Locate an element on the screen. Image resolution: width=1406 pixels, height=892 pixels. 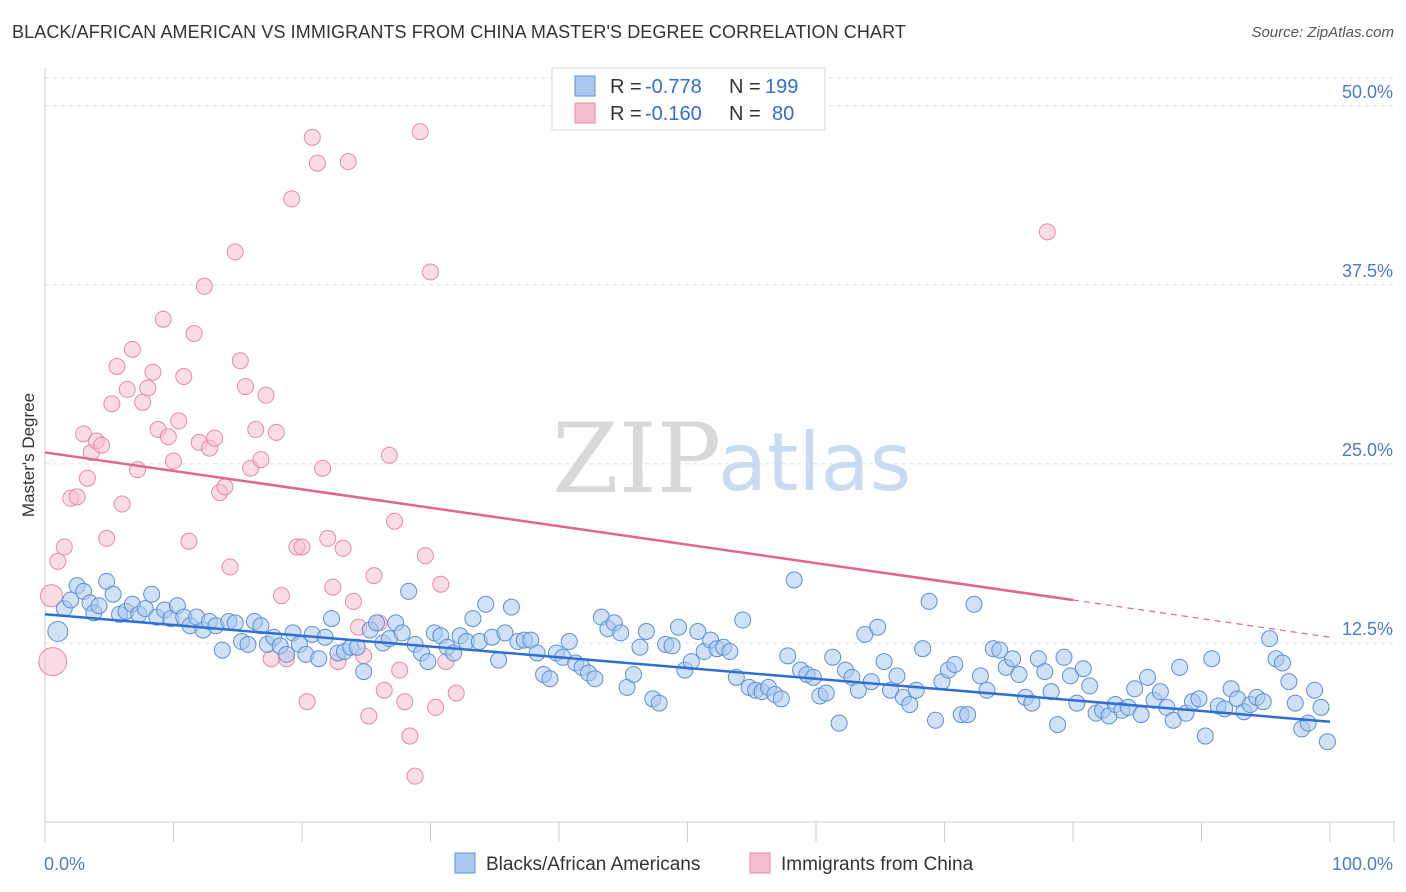
bottom-legend-swatch-pink is located at coordinates (760, 863).